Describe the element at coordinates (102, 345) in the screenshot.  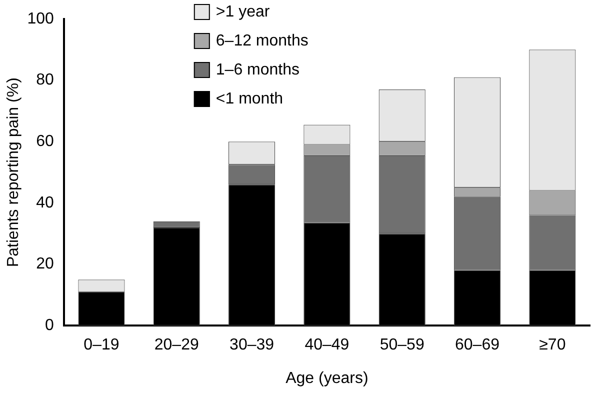
I see `x-tick-label: 0–19` at that location.